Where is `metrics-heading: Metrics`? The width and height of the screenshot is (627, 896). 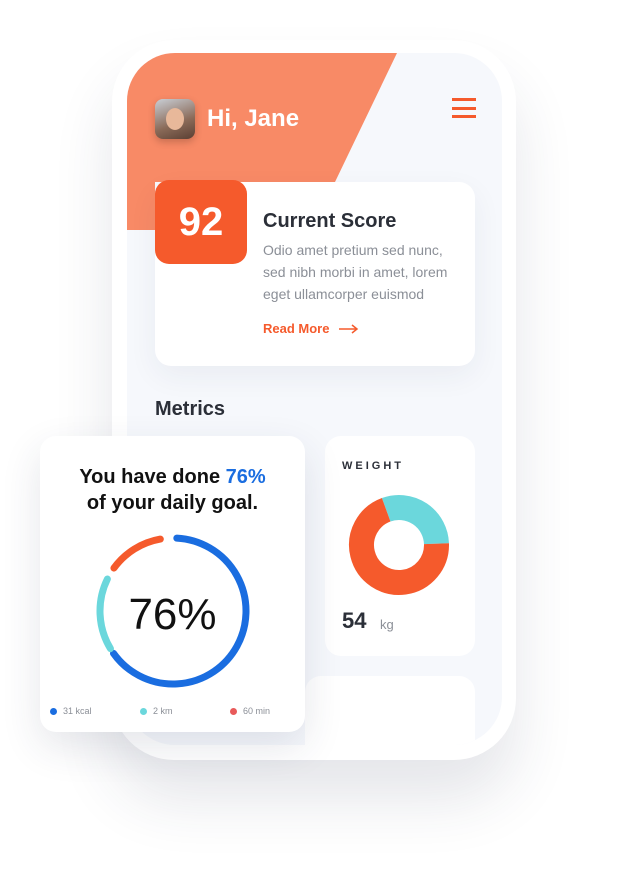
metrics-heading: Metrics is located at coordinates (190, 409).